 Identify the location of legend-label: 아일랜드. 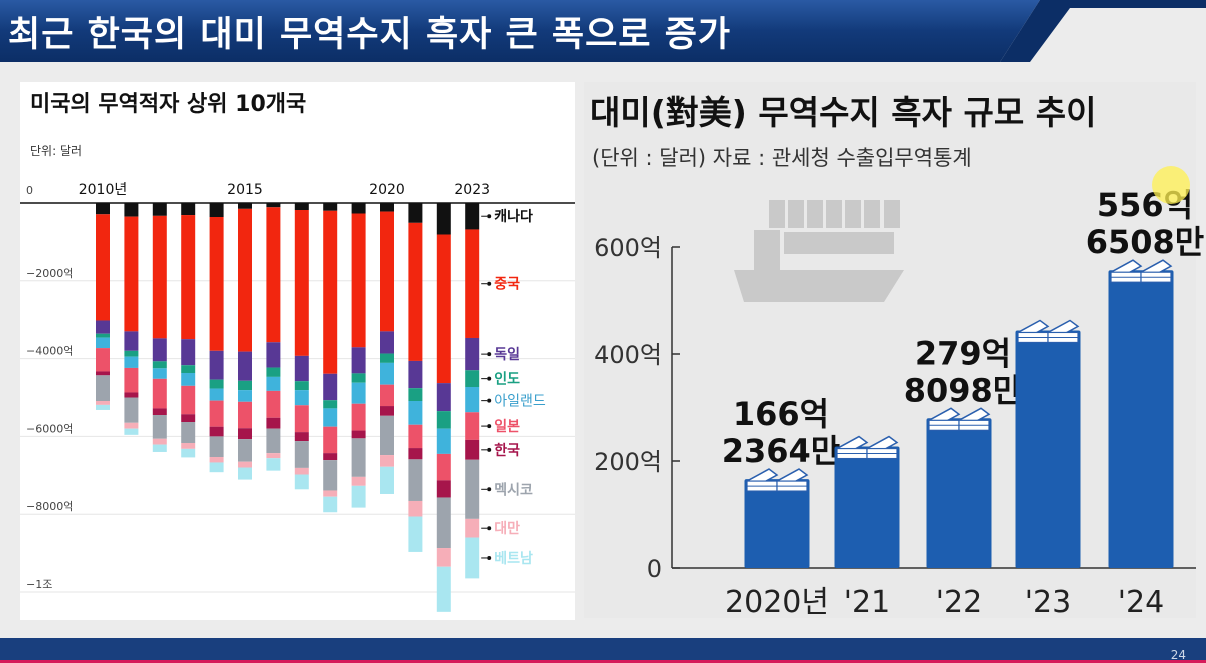
(520, 402).